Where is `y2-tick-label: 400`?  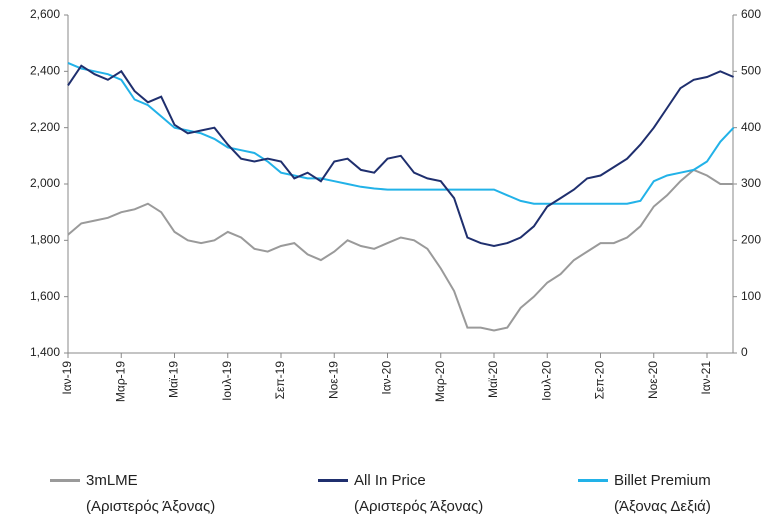 y2-tick-label: 400 is located at coordinates (751, 127).